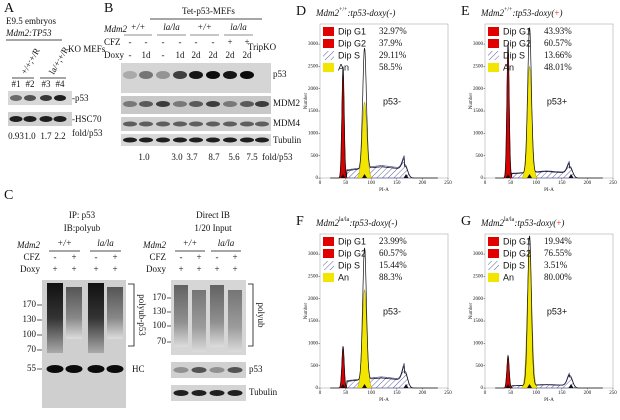 The width and height of the screenshot is (620, 420). What do you see at coordinates (549, 312) in the screenshot?
I see `fit-curve` at bounding box center [549, 312].